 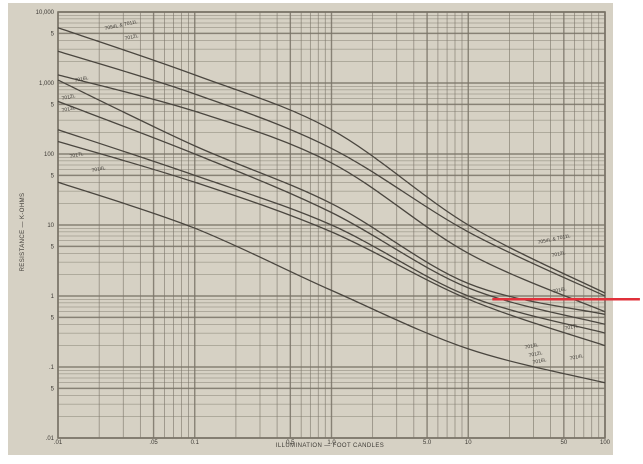 What do you see at coordinates (53, 297) in the screenshot?
I see `y-tick-label: 1` at bounding box center [53, 297].